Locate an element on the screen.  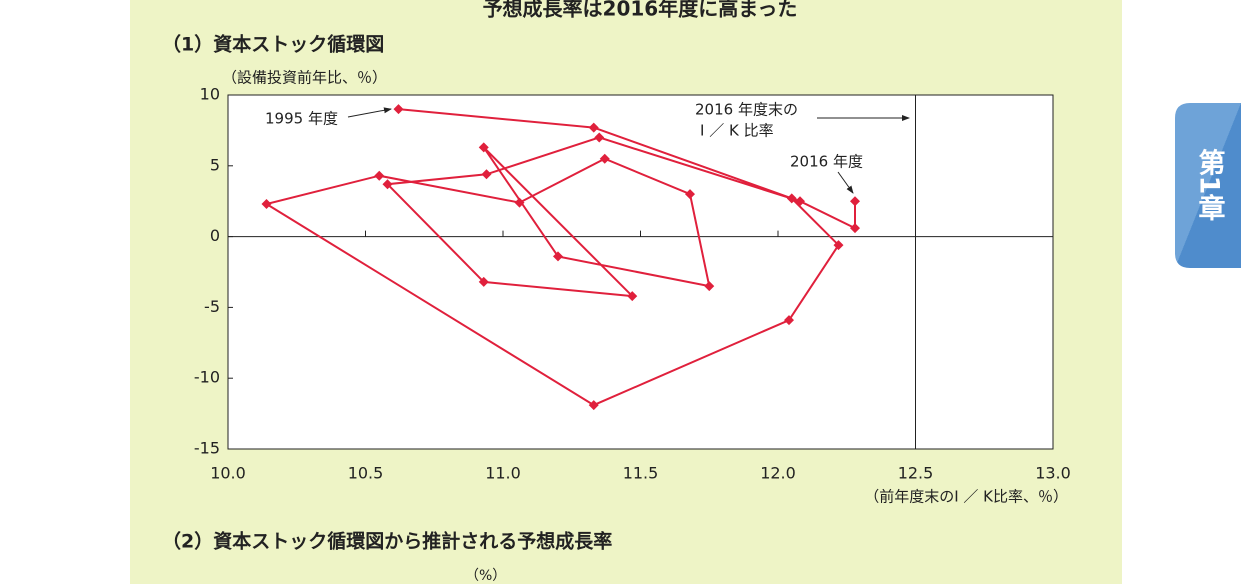
x-tick-label: 11.5 is located at coordinates (641, 473).